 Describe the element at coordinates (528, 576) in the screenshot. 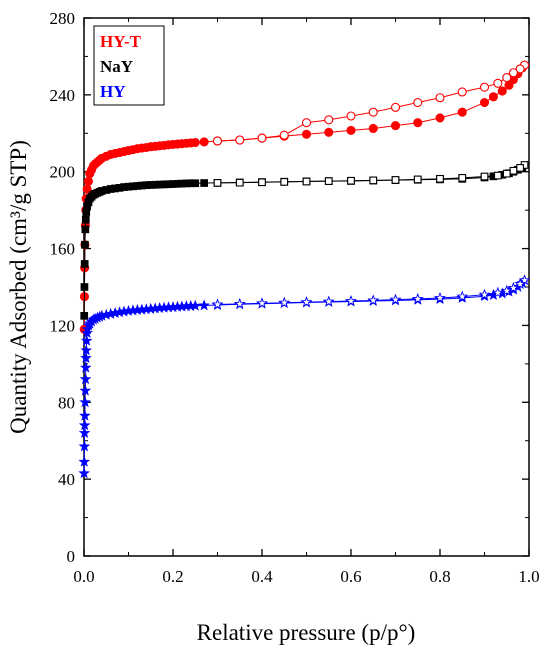

I see `x-tick-label: 1.0` at that location.